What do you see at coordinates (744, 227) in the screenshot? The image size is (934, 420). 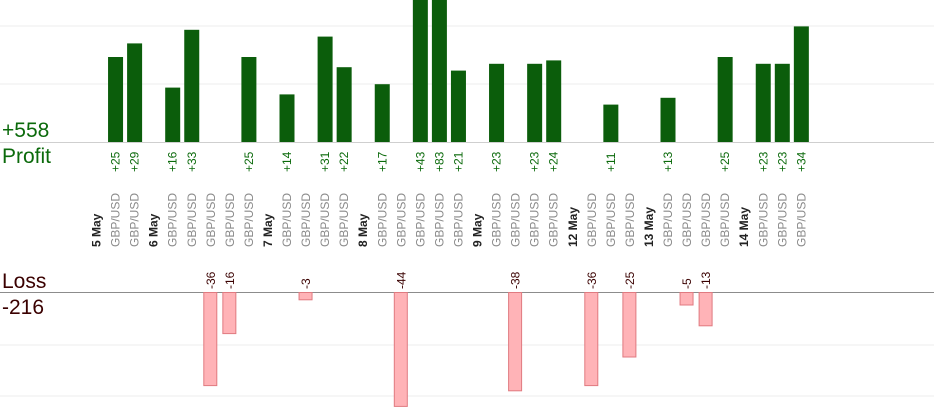 I see `day-label: 14 May` at bounding box center [744, 227].